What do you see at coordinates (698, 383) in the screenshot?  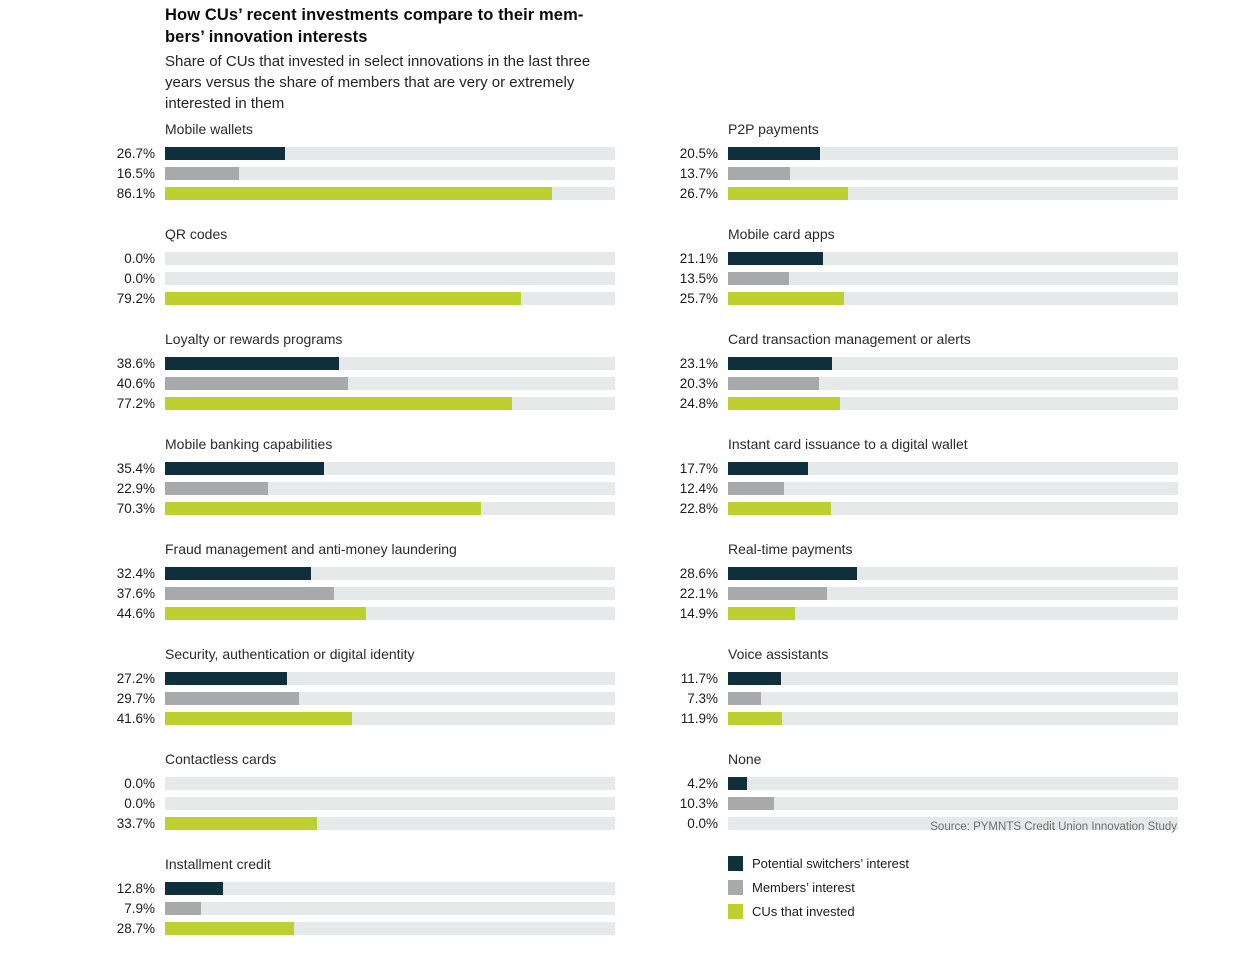 I see `bar-value-label: 20.3%` at bounding box center [698, 383].